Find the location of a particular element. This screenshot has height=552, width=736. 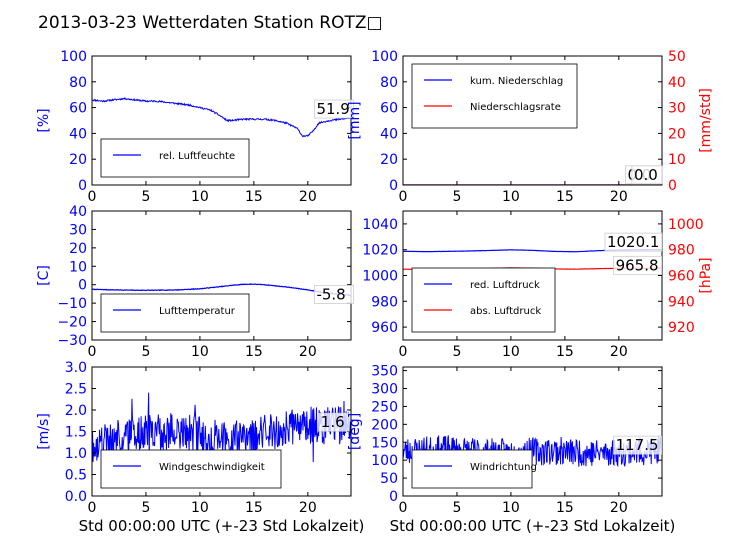

legend-entry: abs. Luftdruck is located at coordinates (505, 311).